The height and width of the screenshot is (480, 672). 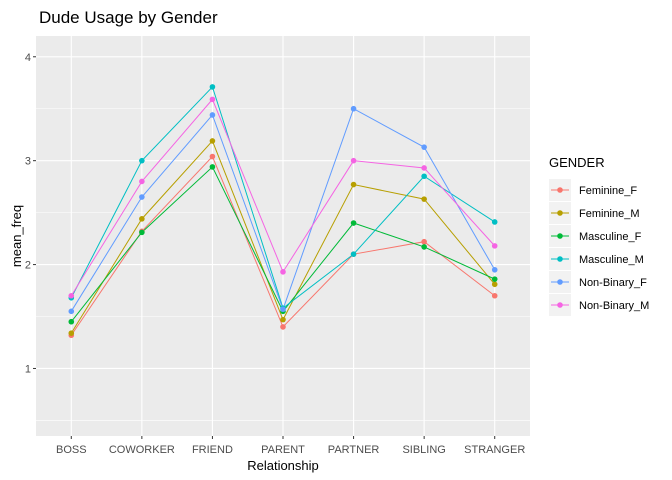 I want to click on y-tick-label: 1, so click(x=28, y=369).